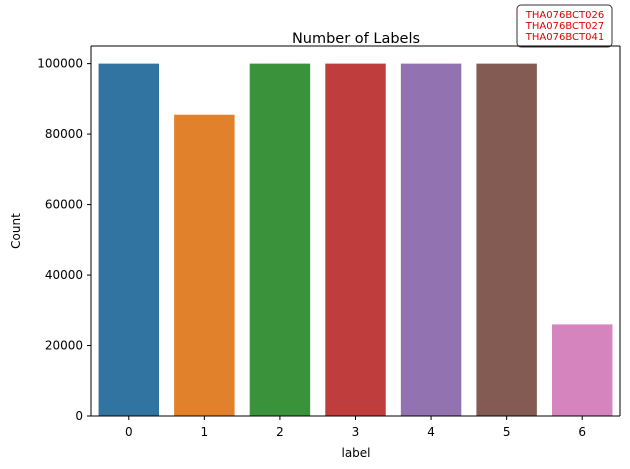 The image size is (630, 469). What do you see at coordinates (60, 64) in the screenshot?
I see `y-tick-label: 100000` at bounding box center [60, 64].